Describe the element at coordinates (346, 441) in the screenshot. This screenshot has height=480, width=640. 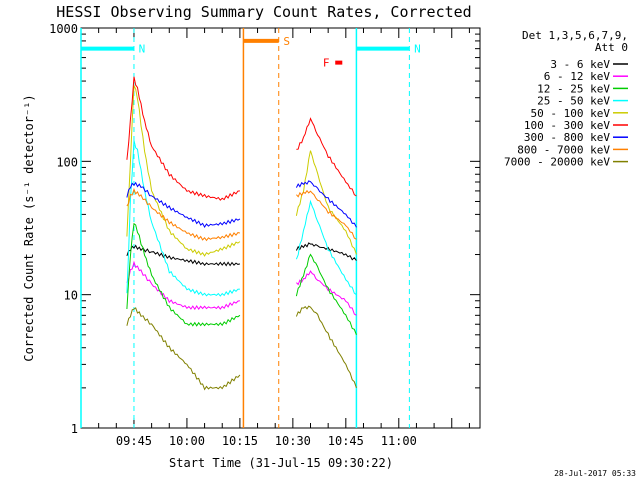
I see `x-tick-label: 10:45` at that location.